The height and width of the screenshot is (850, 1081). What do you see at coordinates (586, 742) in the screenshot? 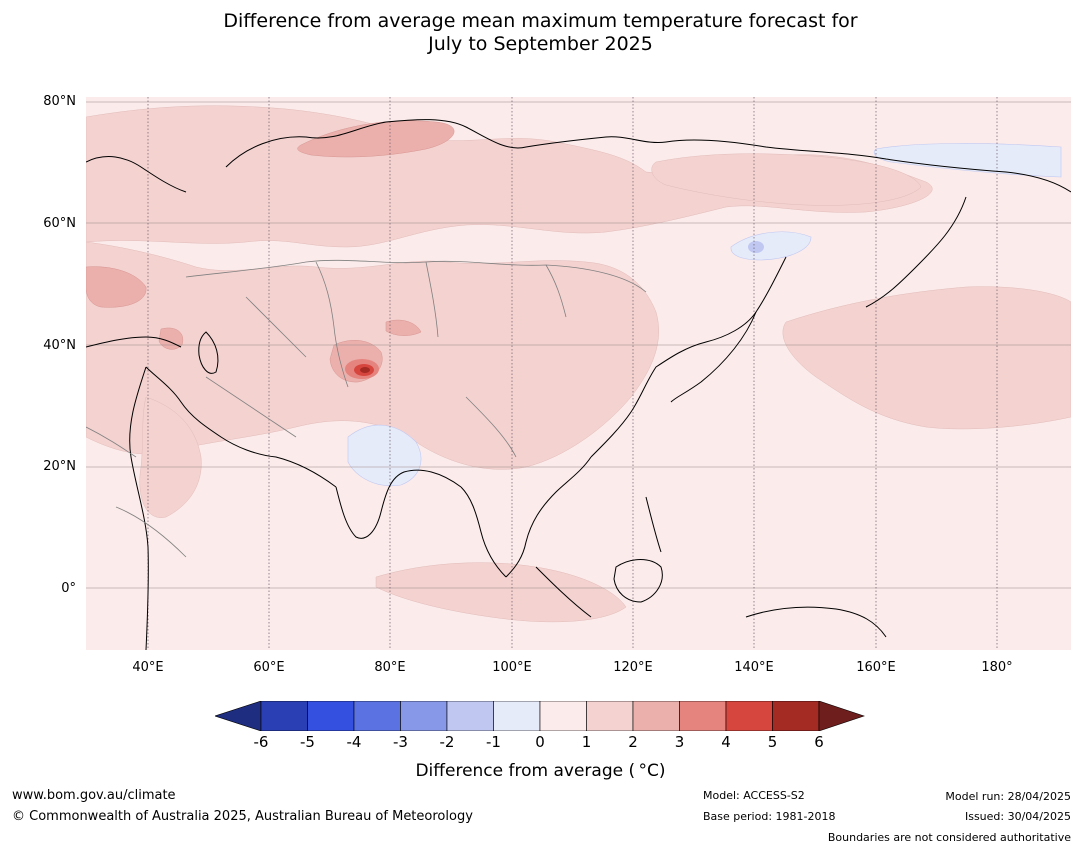
I see `colorbar-tick-label: 1` at bounding box center [586, 742].